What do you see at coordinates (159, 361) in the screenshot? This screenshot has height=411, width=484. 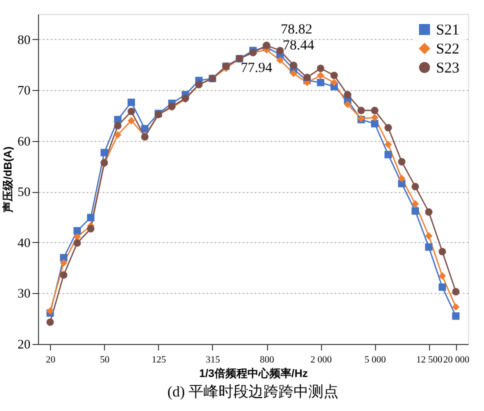 I see `x-tick-label: 125` at bounding box center [159, 361].